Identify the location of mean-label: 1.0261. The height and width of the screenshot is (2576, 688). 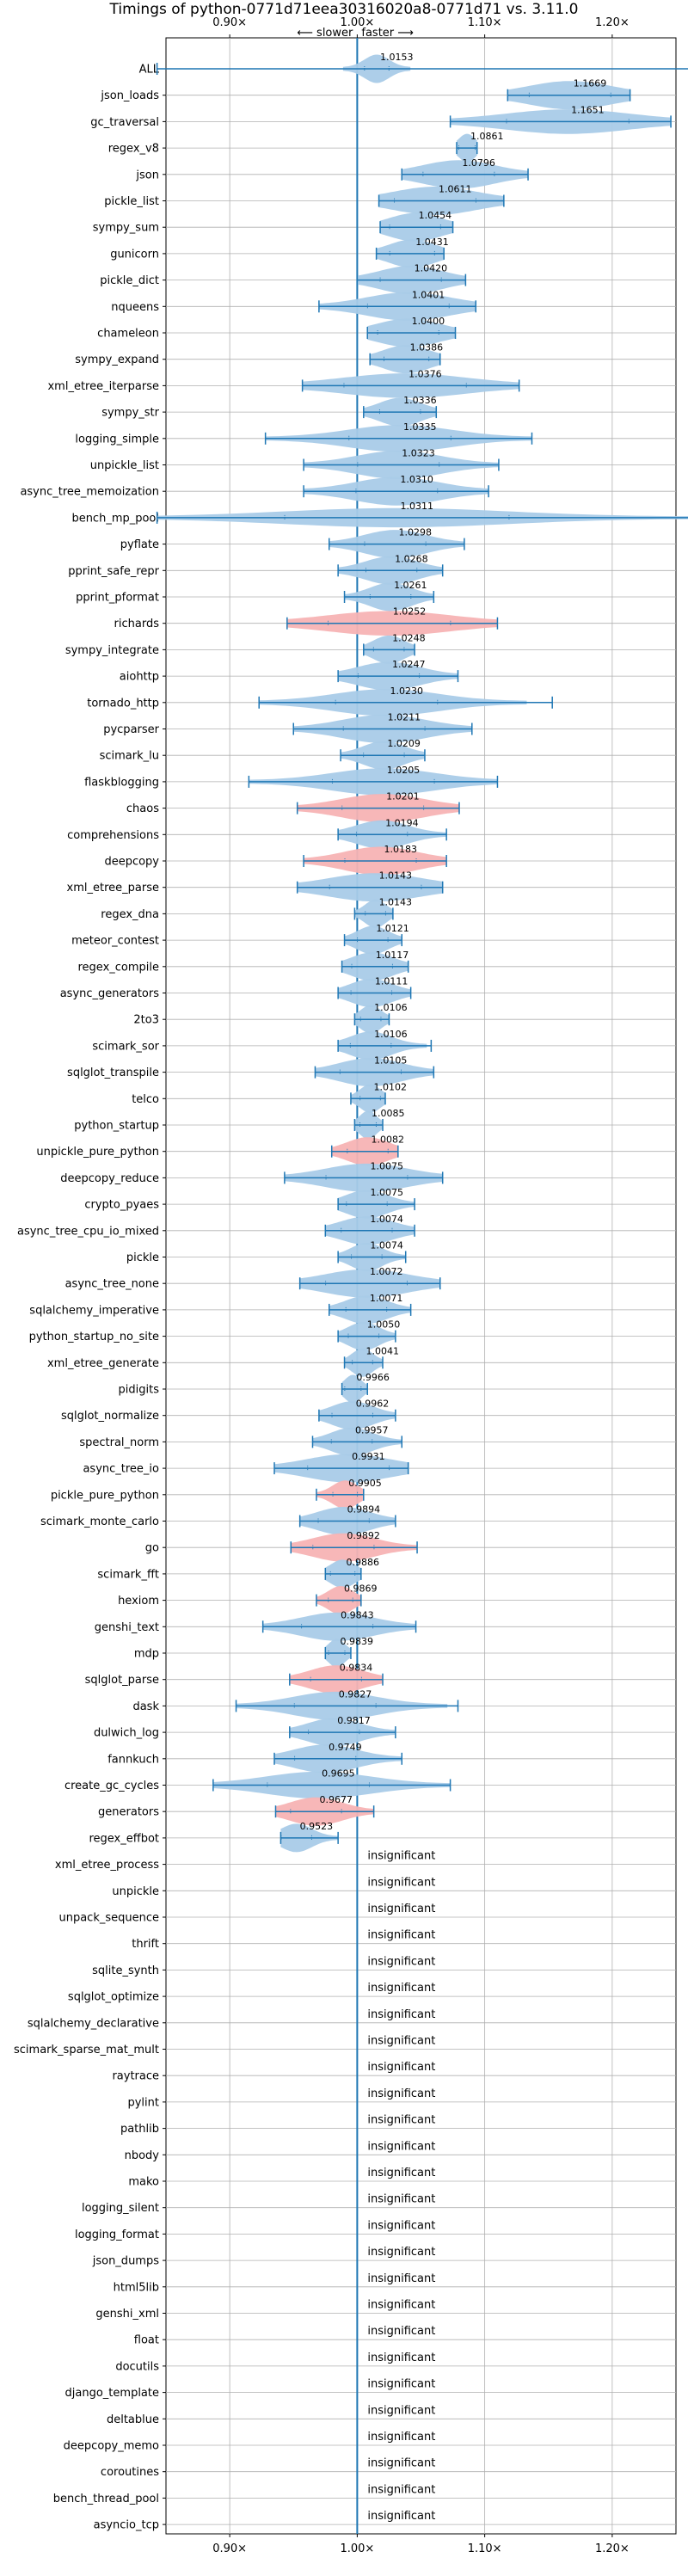
(410, 585).